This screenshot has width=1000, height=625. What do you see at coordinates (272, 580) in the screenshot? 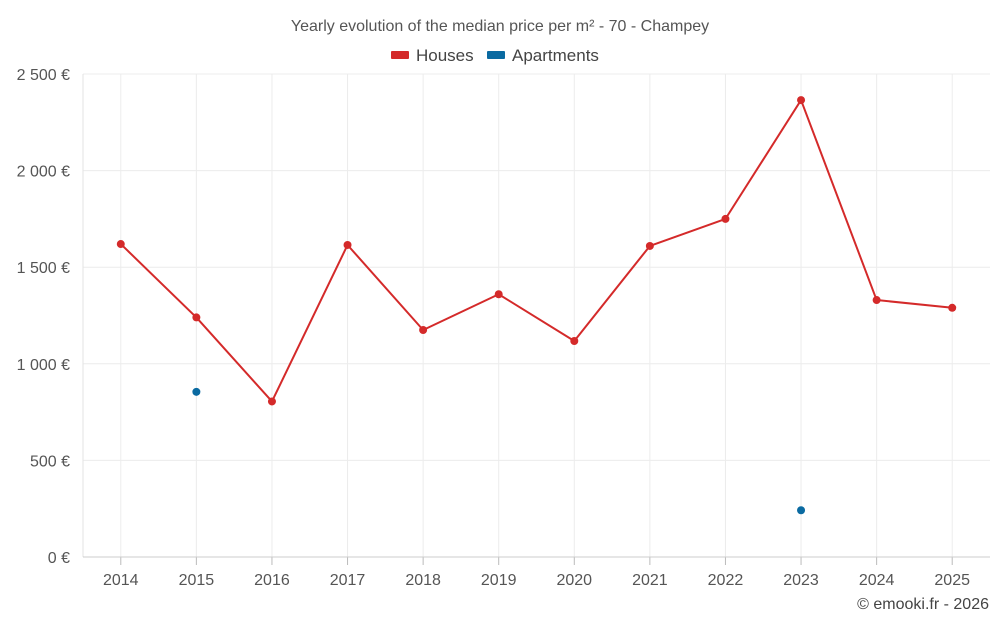
I see `x-tick-label: 2016` at bounding box center [272, 580].